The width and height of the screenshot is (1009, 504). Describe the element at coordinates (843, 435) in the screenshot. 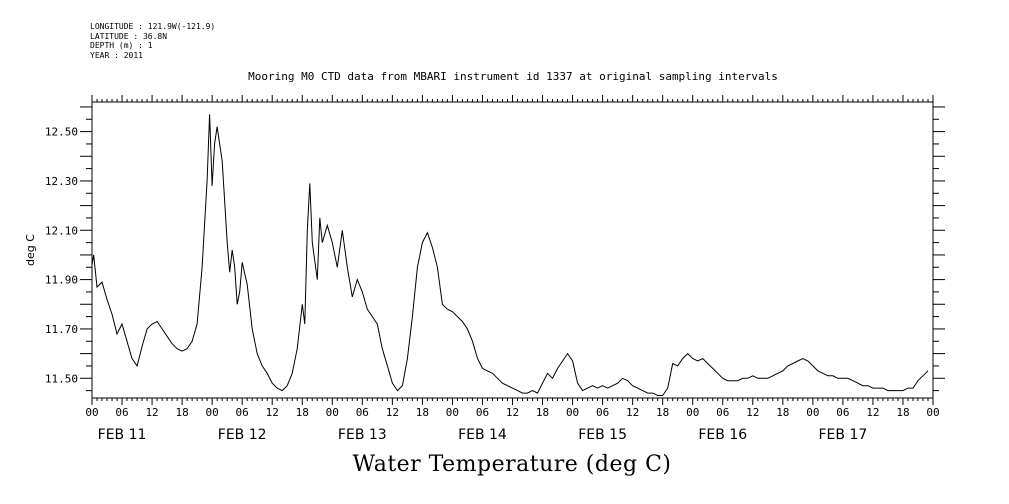

I see `x-day-label: FEB 17` at that location.